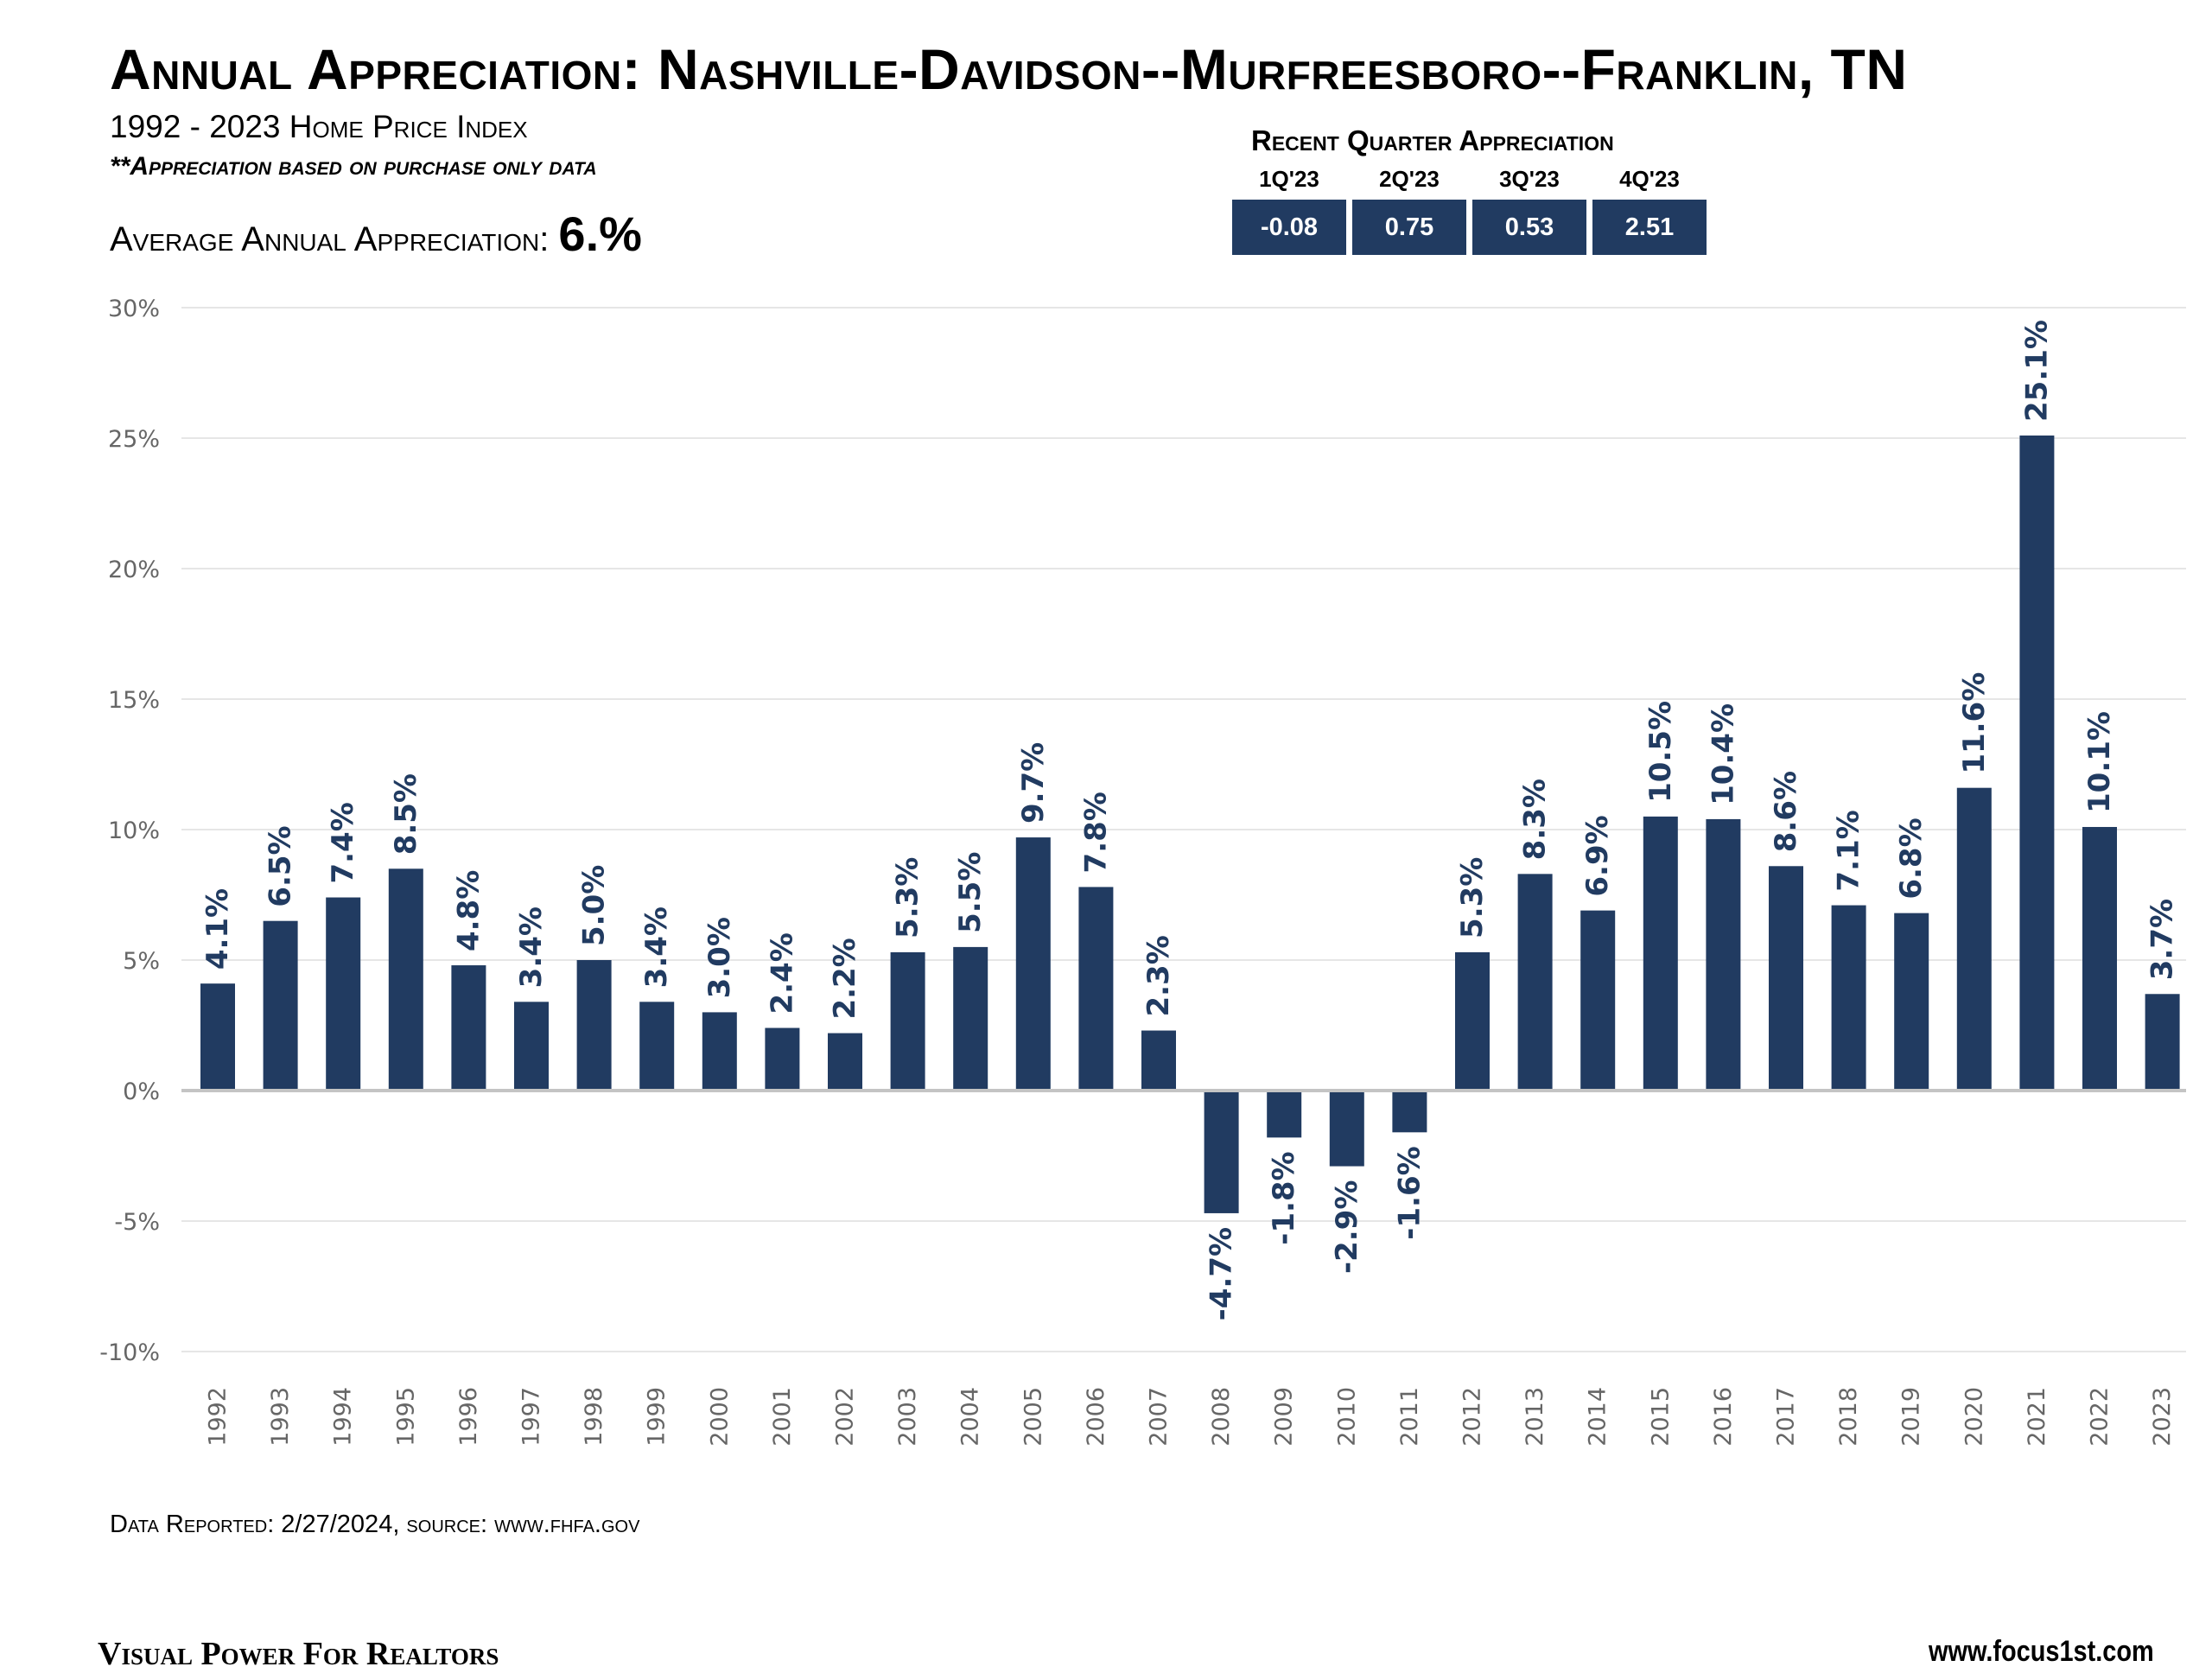 This screenshot has width=2212, height=1673. Describe the element at coordinates (1289, 227) in the screenshot. I see `quarter-value: -0.08` at that location.